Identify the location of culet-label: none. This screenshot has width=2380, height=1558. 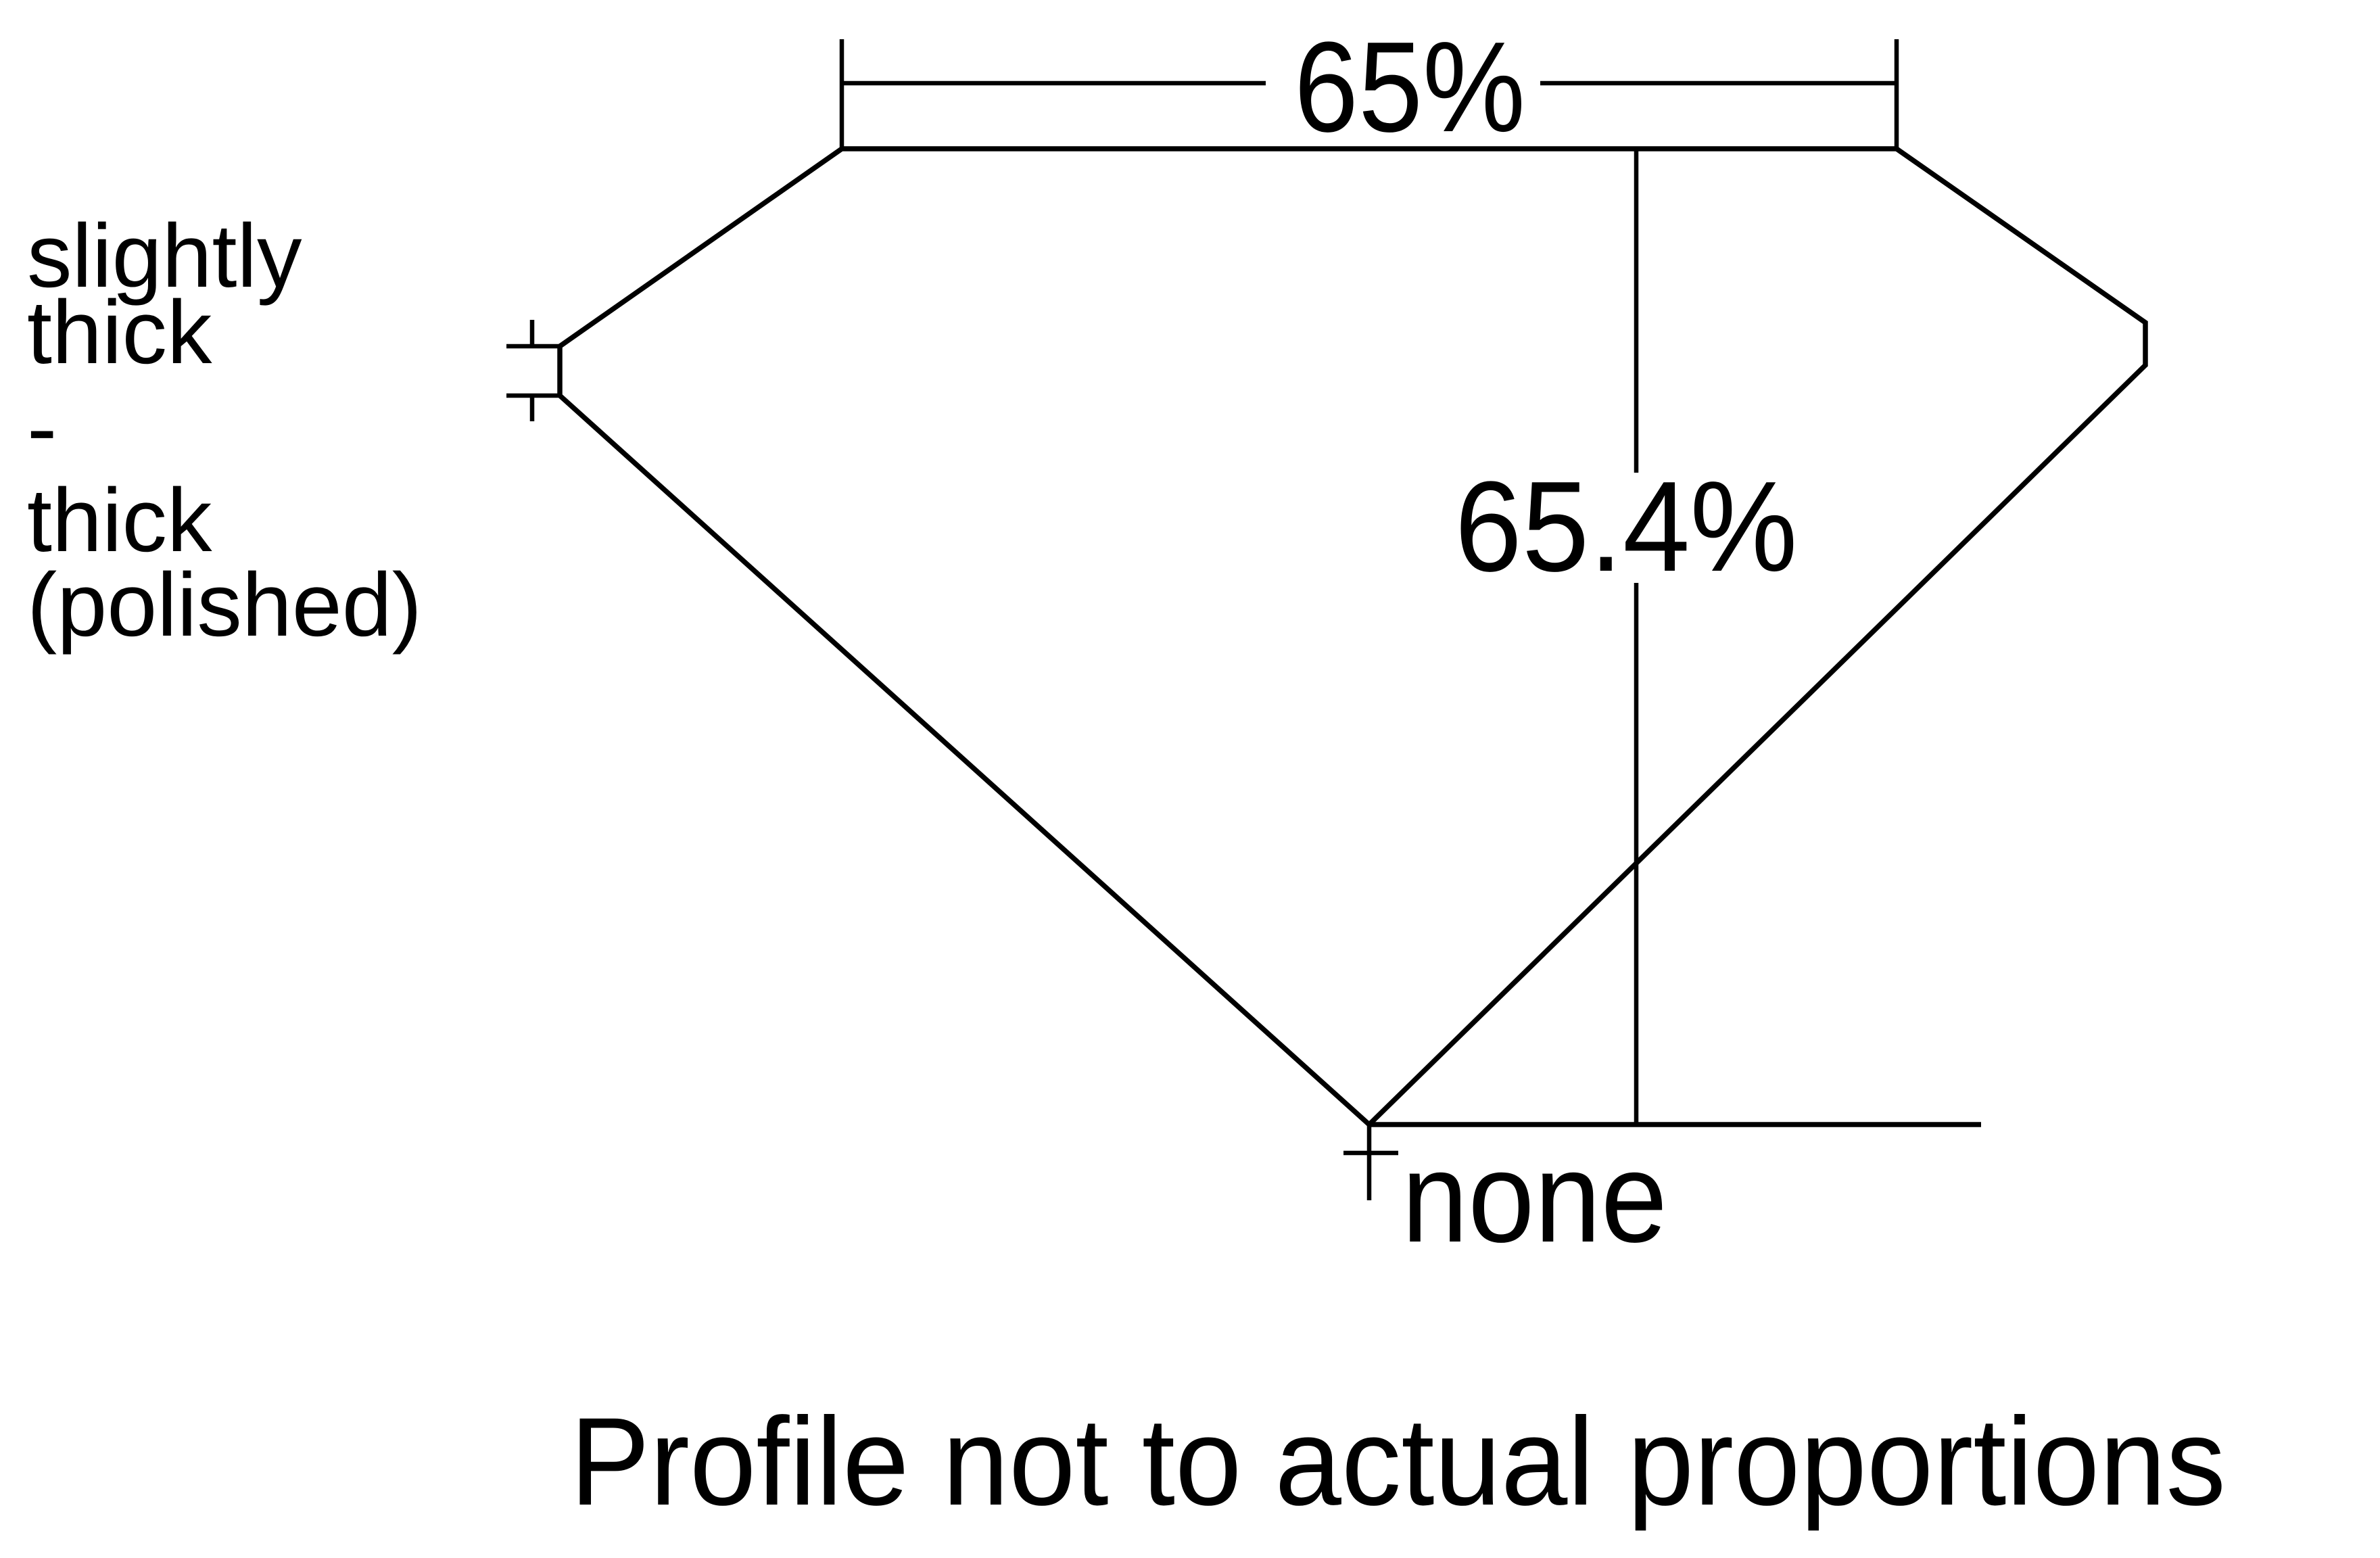
(1534, 1197).